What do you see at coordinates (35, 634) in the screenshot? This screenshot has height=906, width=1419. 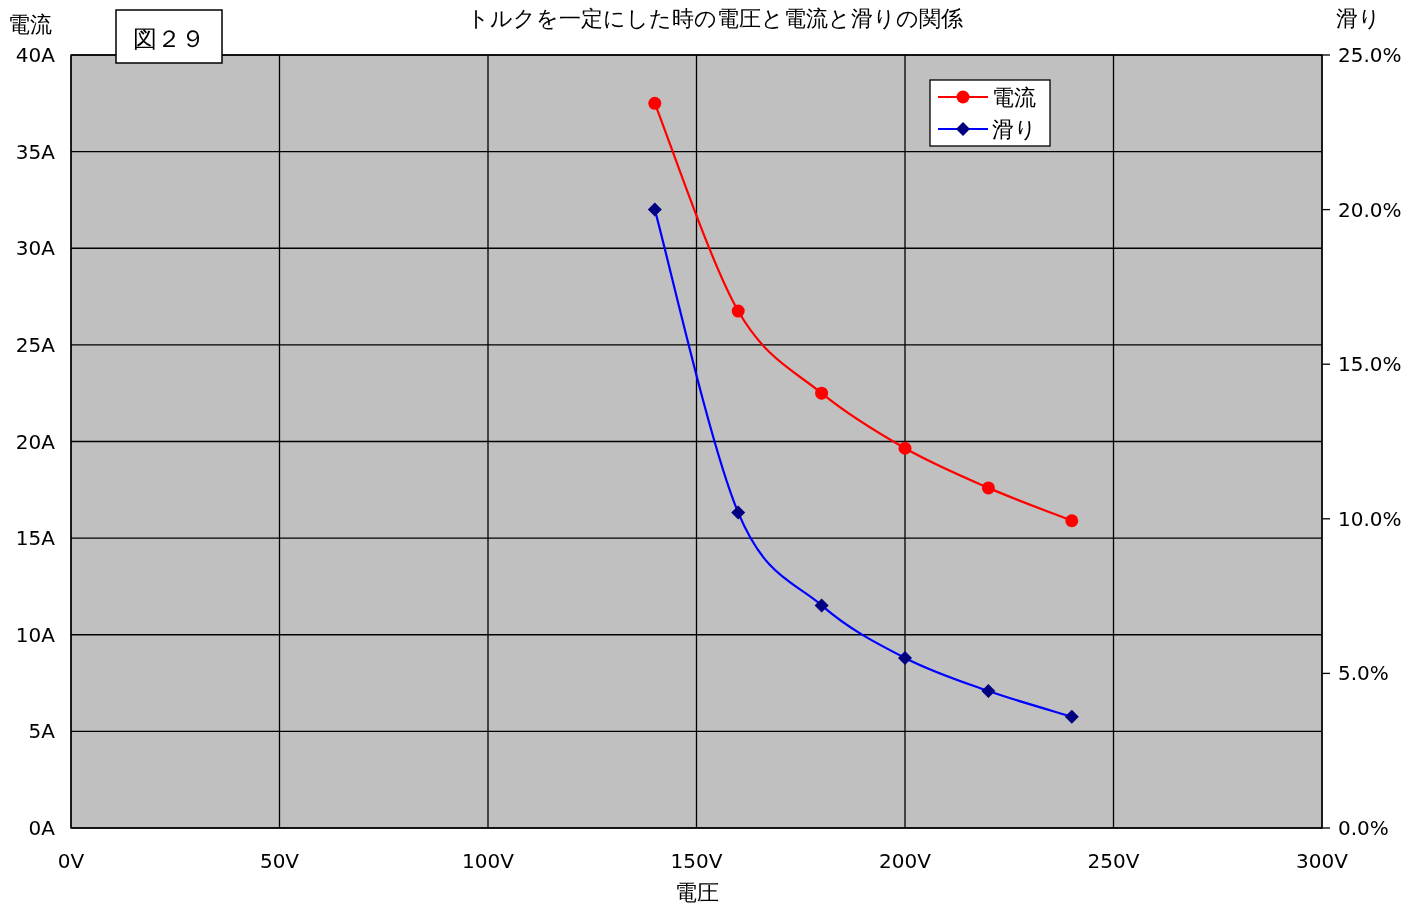 I see `y-tick-label: 10A` at bounding box center [35, 634].